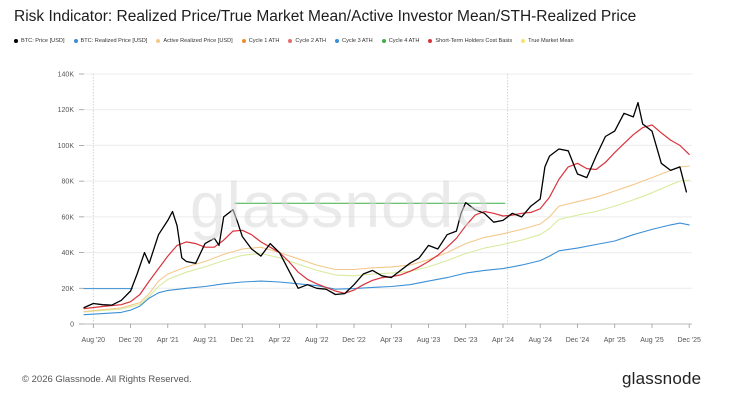 The height and width of the screenshot is (403, 741). Describe the element at coordinates (205, 340) in the screenshot. I see `x-tick-label: Aug '21` at that location.